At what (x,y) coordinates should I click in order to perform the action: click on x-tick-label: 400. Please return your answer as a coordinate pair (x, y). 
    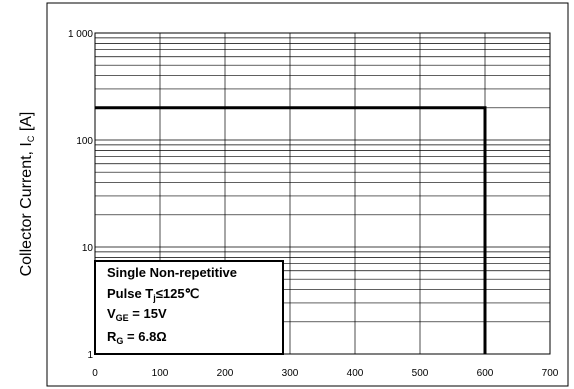
    Looking at the image, I should click on (355, 373).